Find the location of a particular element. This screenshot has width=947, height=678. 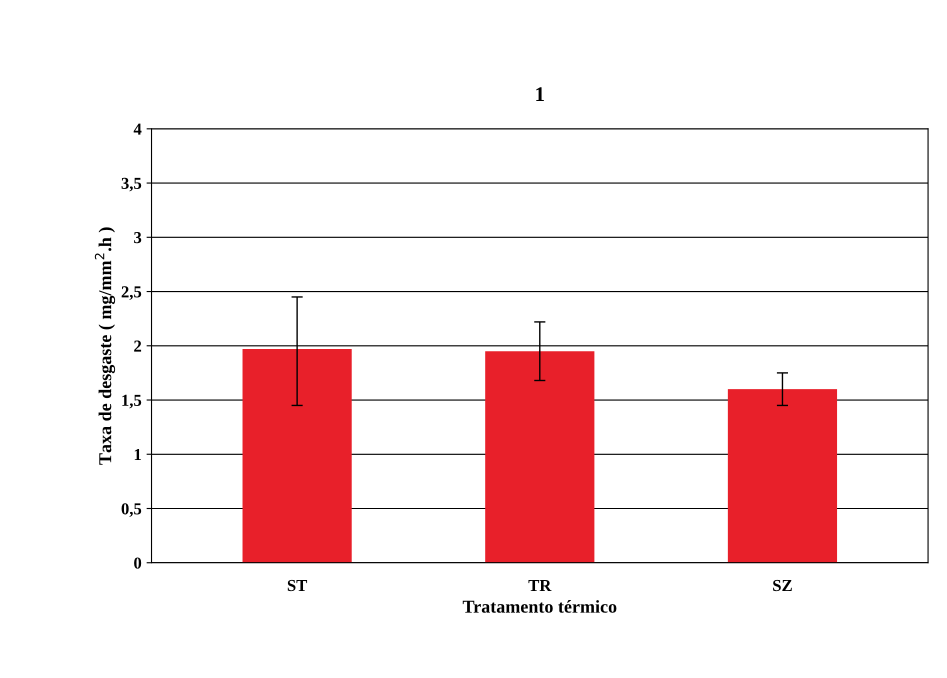

y-tick-label: 2,5 is located at coordinates (132, 293).